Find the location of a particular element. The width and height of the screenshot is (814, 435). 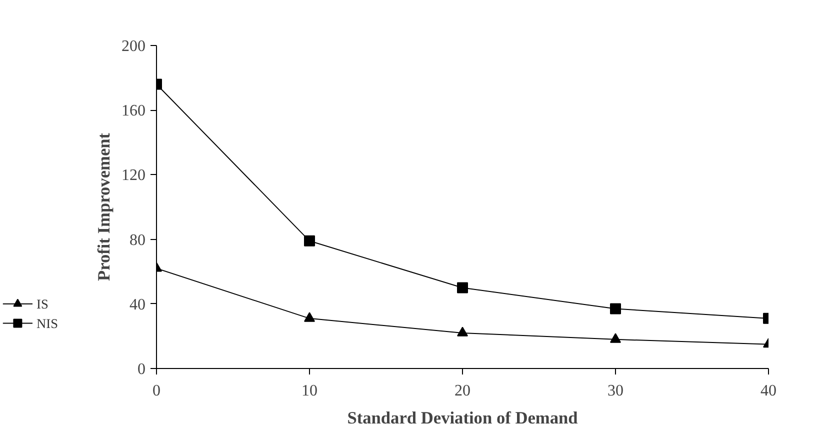

y-tick-label: 0 is located at coordinates (142, 369).